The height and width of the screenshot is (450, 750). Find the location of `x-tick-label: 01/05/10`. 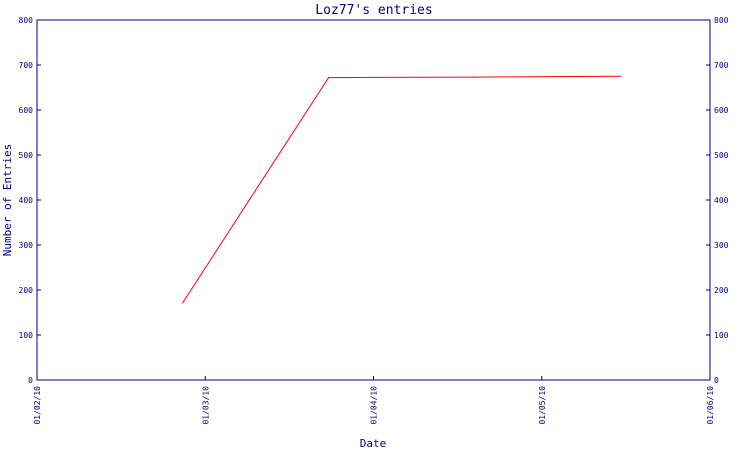

x-tick-label: 01/05/10 is located at coordinates (542, 405).